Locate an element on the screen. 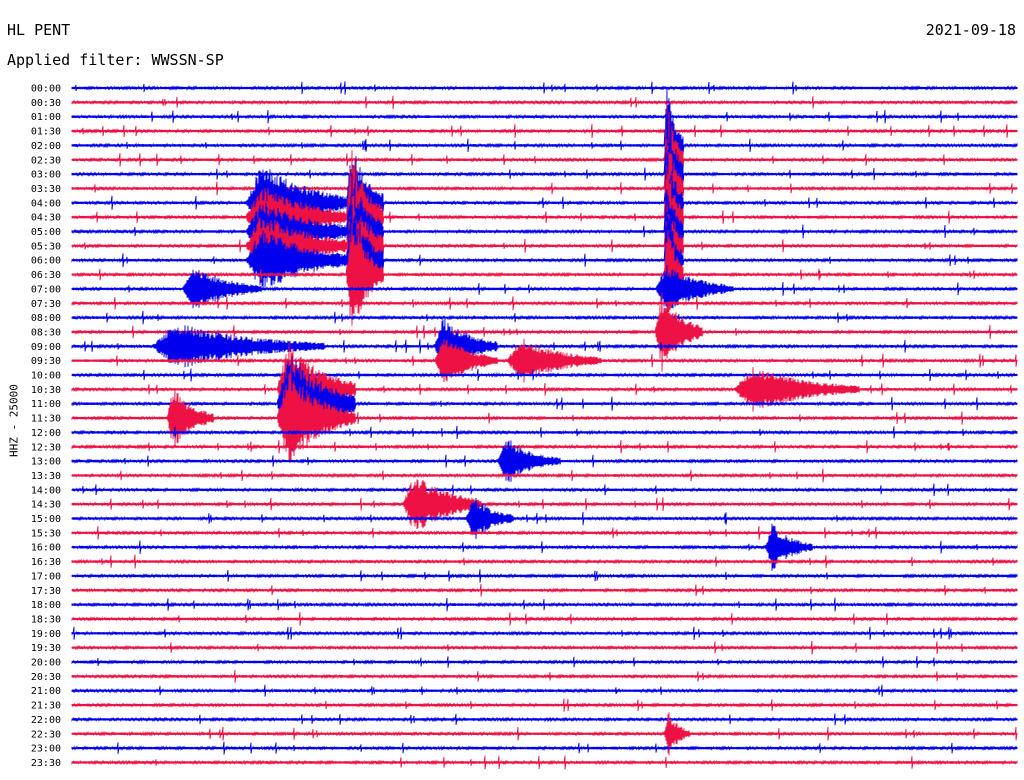  row-time-label: 06:30 is located at coordinates (46, 275).